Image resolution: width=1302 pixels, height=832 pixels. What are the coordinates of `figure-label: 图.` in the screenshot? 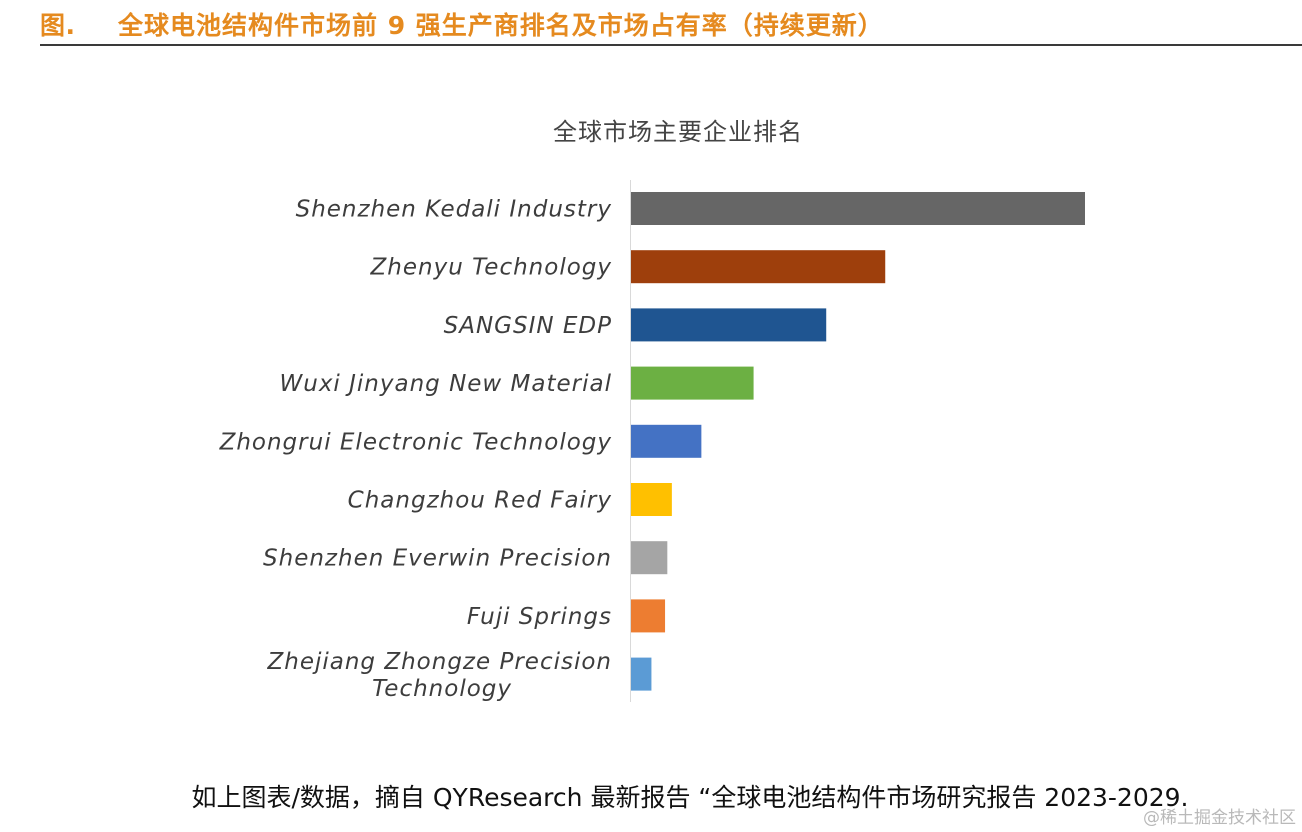 It's located at (58, 25).